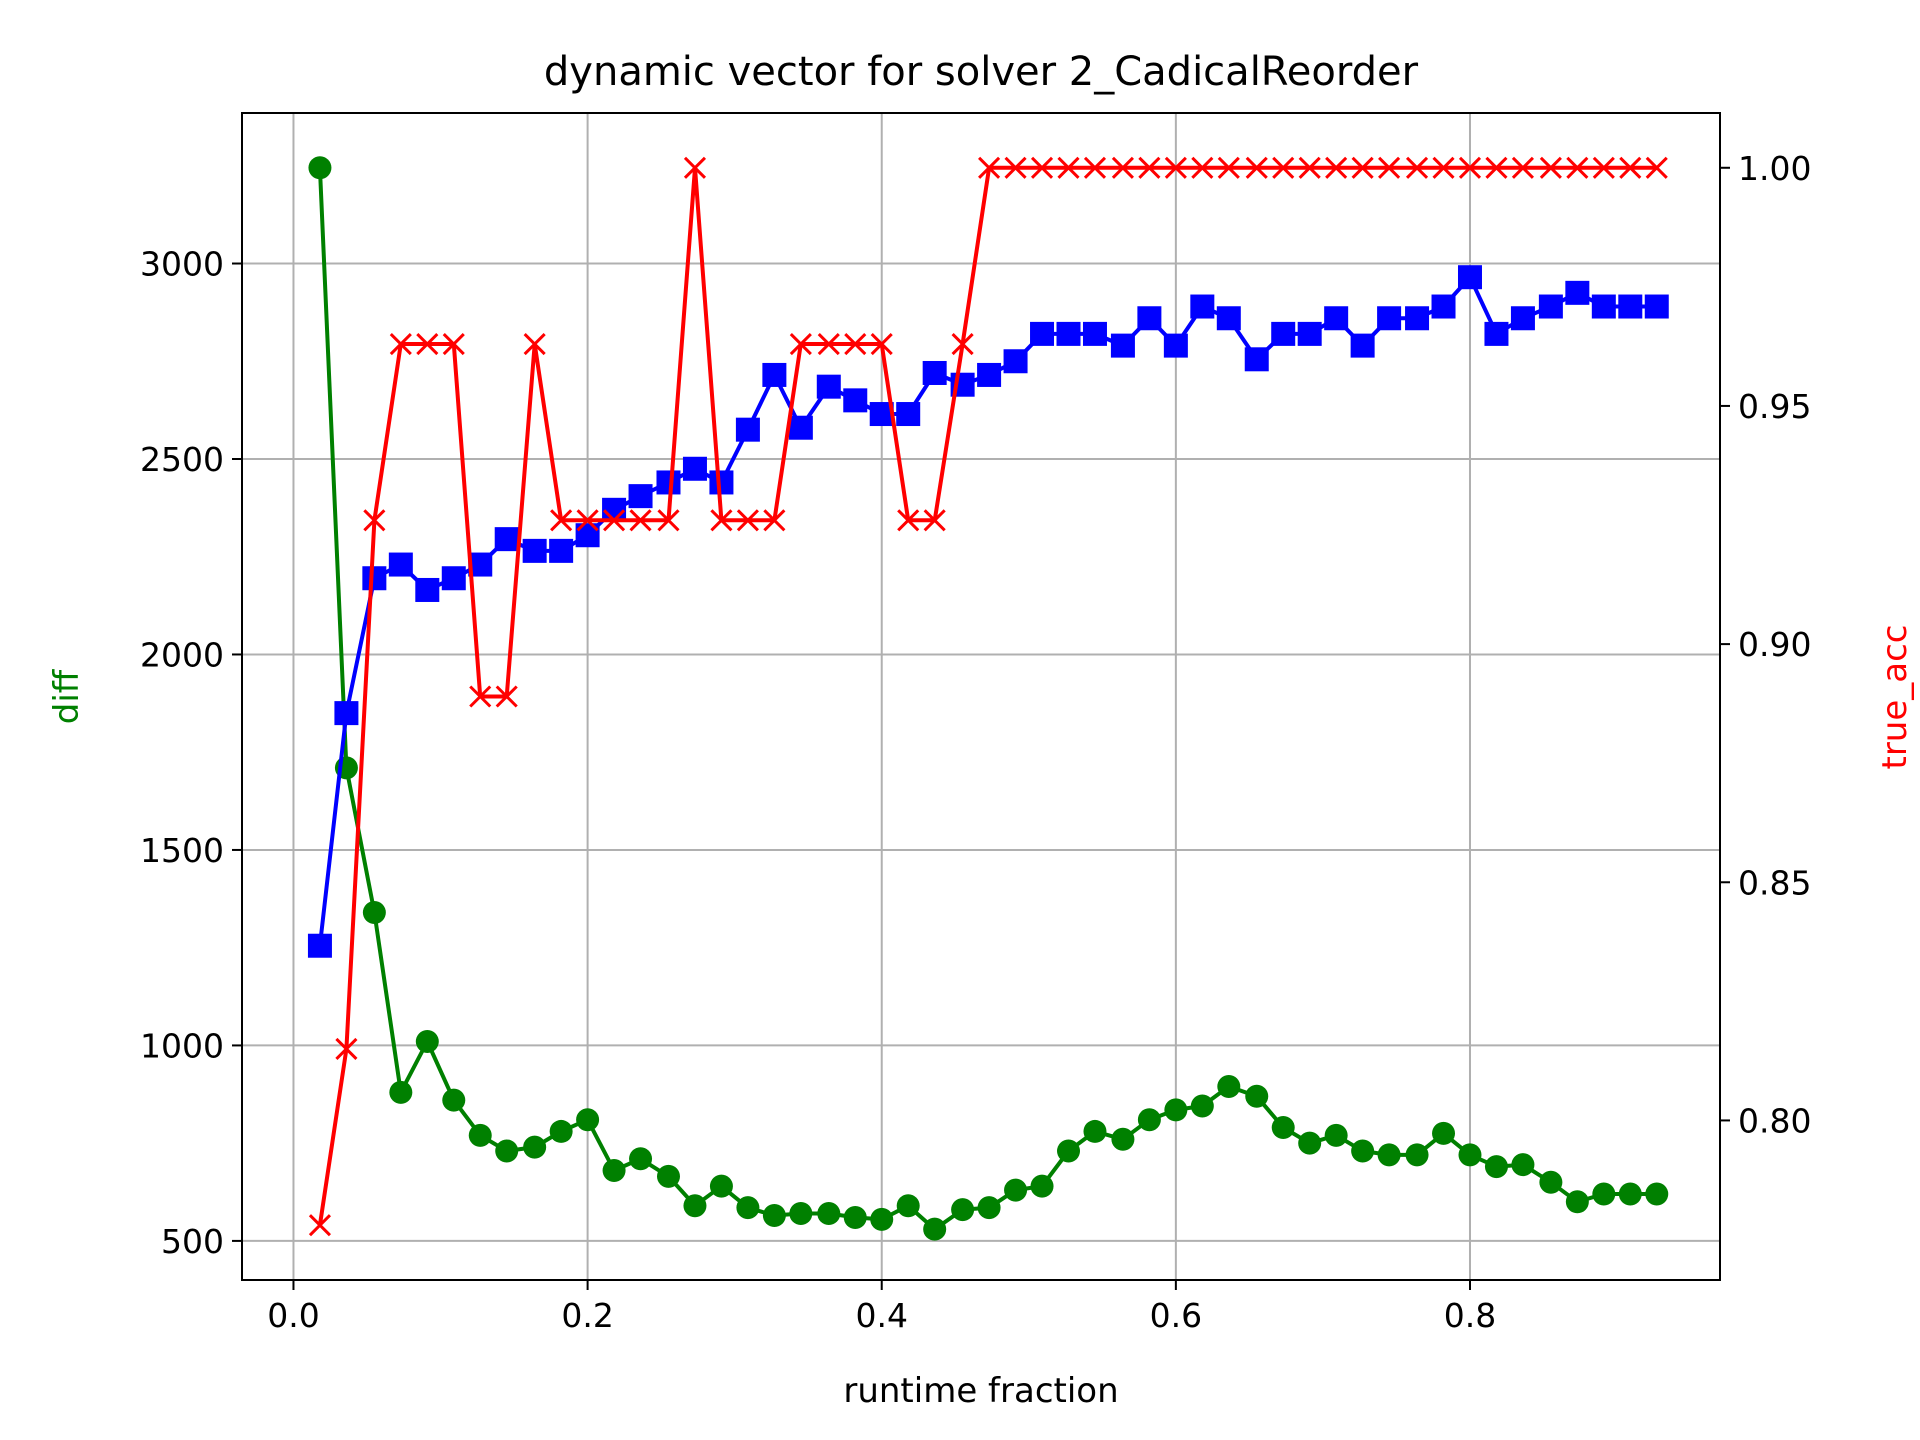 This screenshot has height=1440, width=1920. Describe the element at coordinates (1774, 882) in the screenshot. I see `right-y-tick-label: 0.85` at that location.